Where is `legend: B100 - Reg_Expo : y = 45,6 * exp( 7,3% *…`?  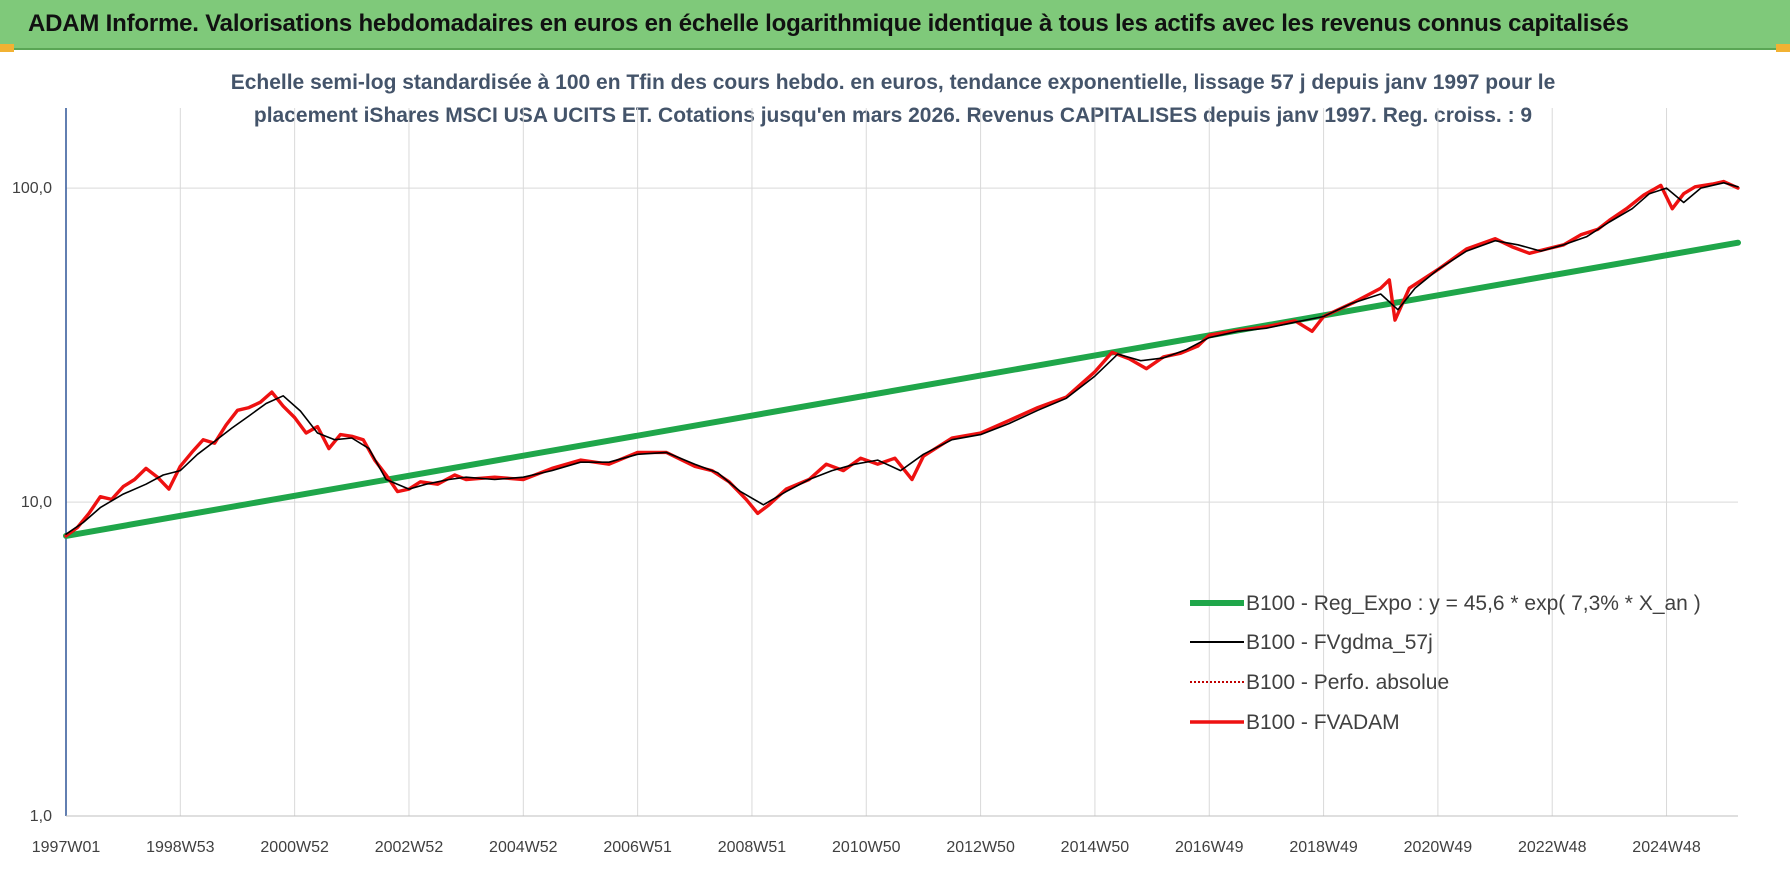
legend: B100 - Reg_Expo : y = 45,6 * exp( 7,3% *… is located at coordinates (1445, 663).